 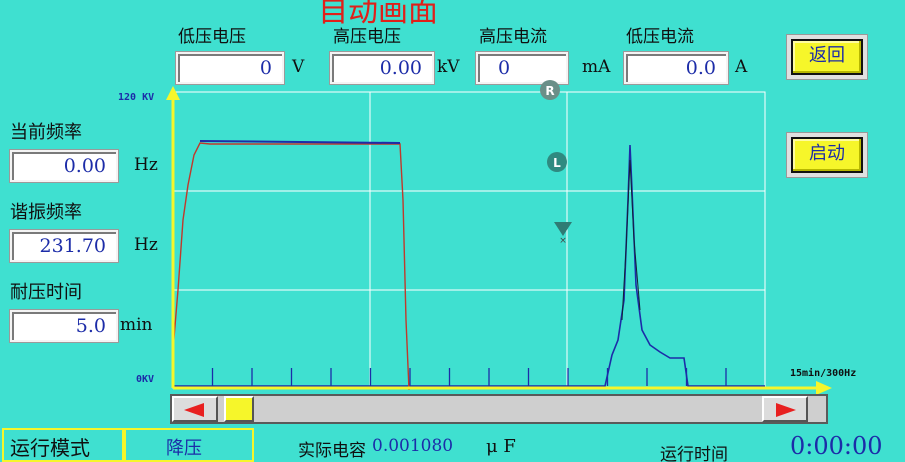 What do you see at coordinates (836, 446) in the screenshot?
I see `runtime-value: 0:00:00` at bounding box center [836, 446].